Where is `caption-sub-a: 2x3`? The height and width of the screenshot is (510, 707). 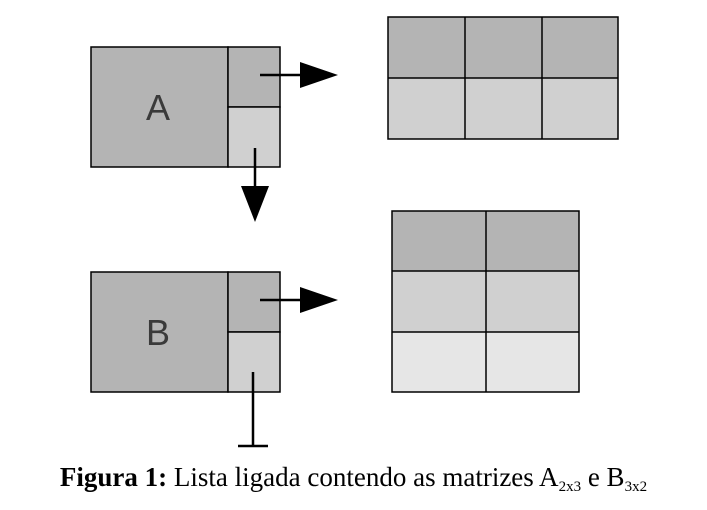
caption-sub-a: 2x3 is located at coordinates (570, 487).